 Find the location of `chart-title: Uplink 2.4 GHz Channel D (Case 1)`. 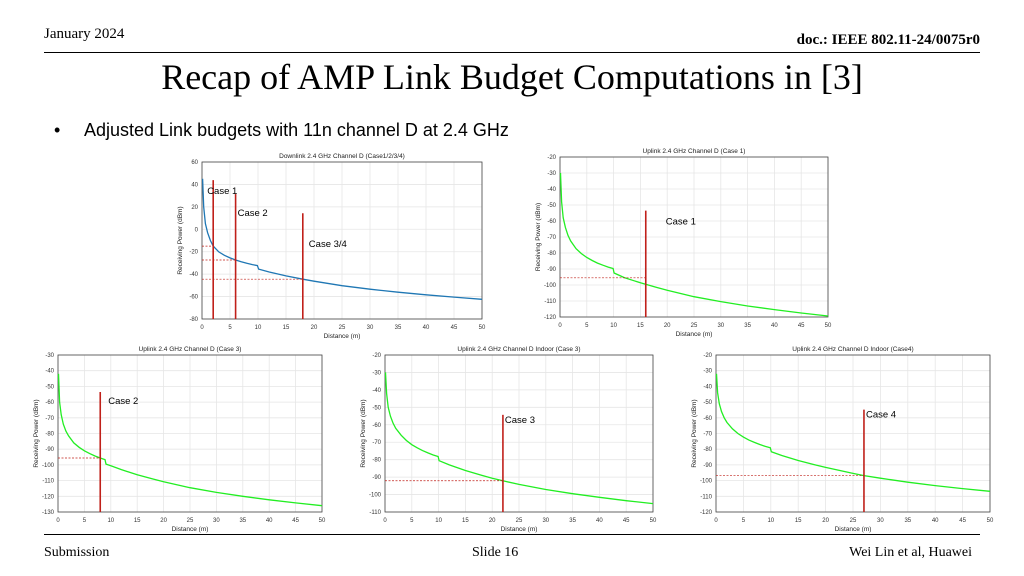

chart-title: Uplink 2.4 GHz Channel D (Case 1) is located at coordinates (694, 151).